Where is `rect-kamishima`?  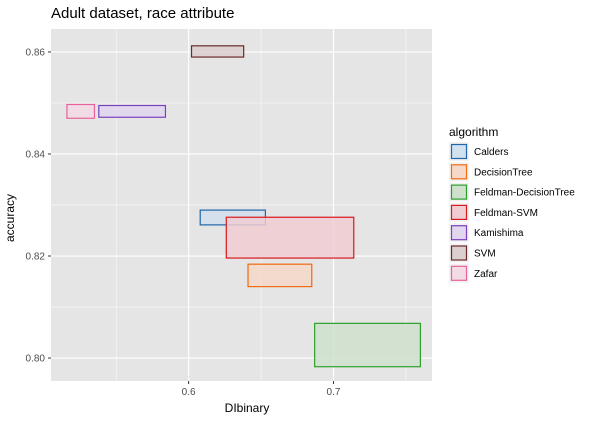 rect-kamishima is located at coordinates (132, 111).